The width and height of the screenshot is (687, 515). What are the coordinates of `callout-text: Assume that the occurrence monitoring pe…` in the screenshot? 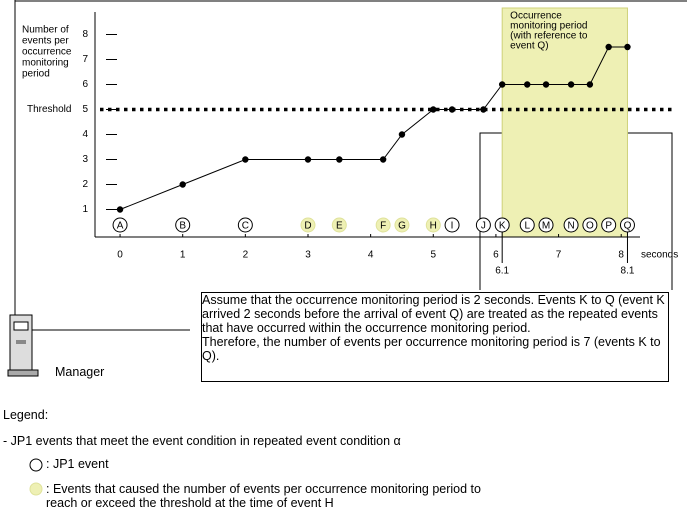 It's located at (433, 314).